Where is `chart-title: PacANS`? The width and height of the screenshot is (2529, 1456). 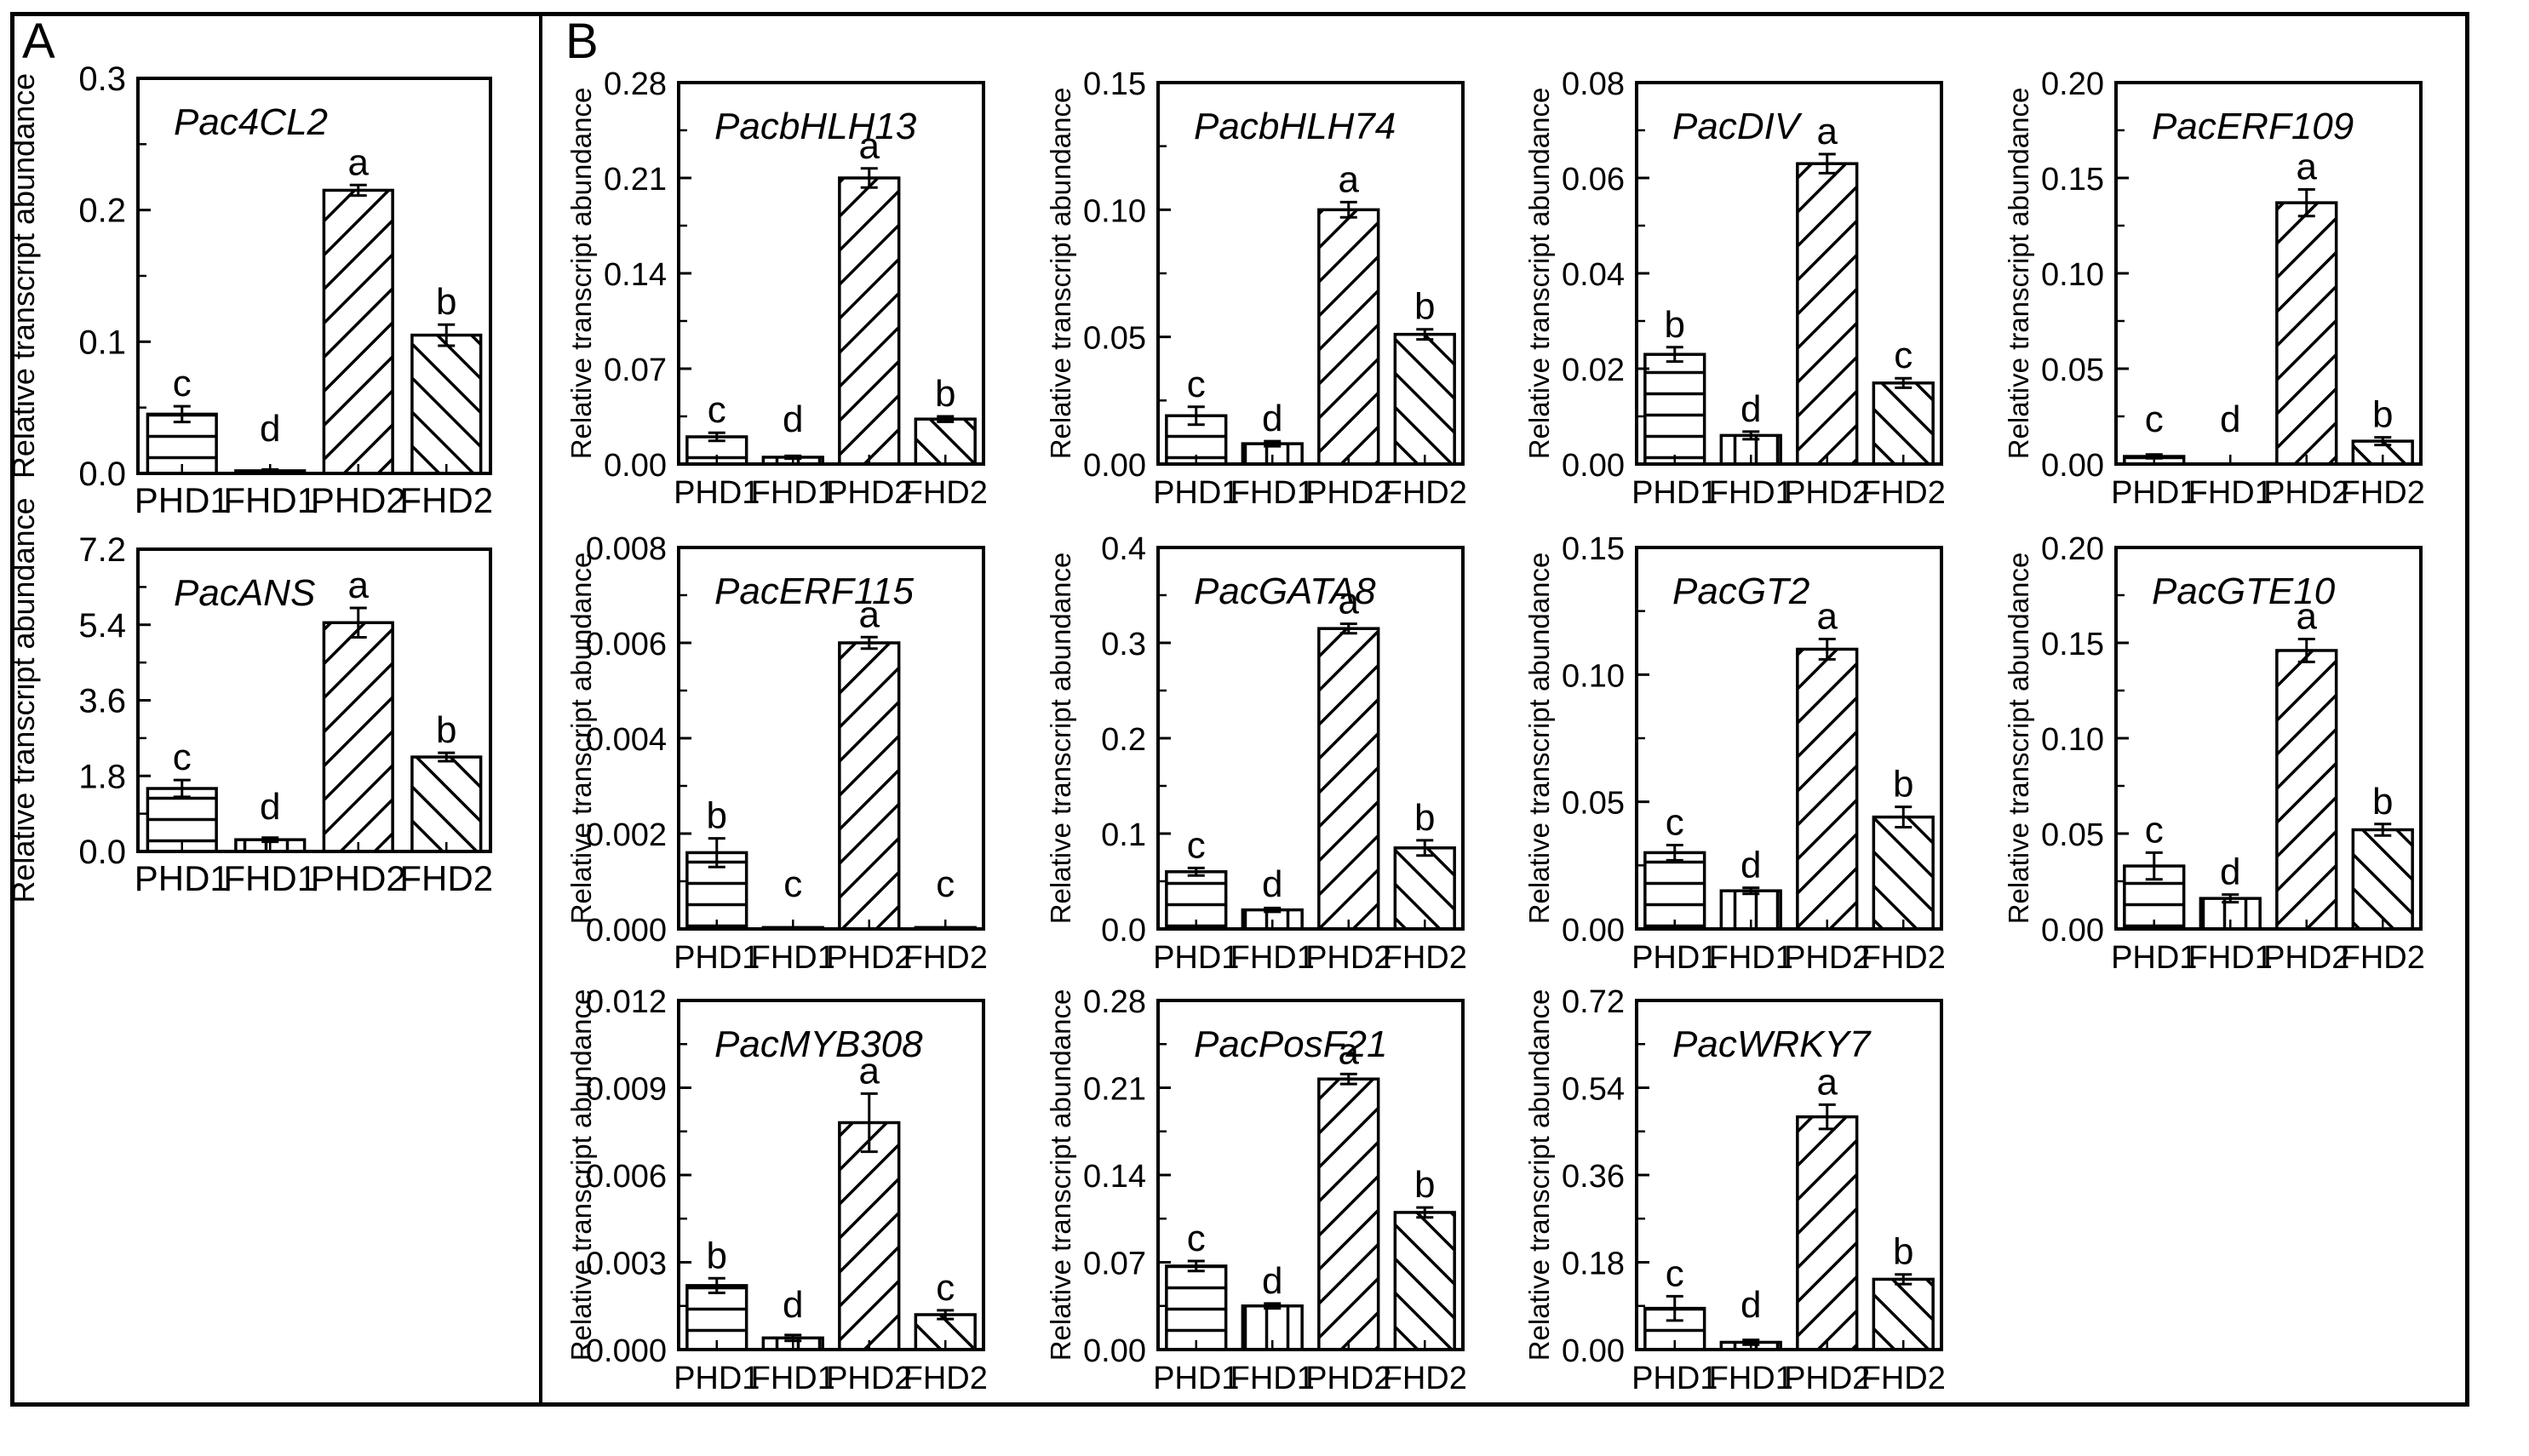 chart-title: PacANS is located at coordinates (245, 593).